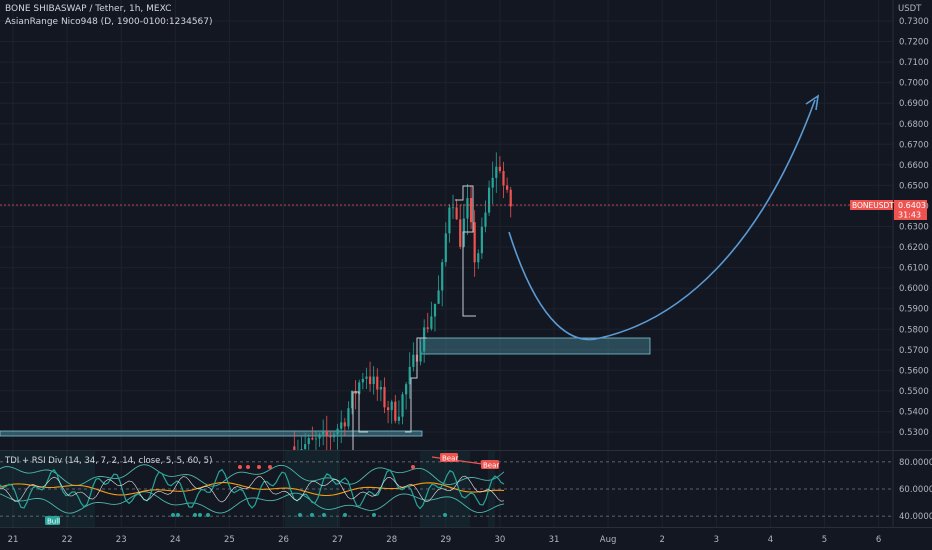 The image size is (932, 550). I want to click on time-tick-label: 27, so click(337, 540).